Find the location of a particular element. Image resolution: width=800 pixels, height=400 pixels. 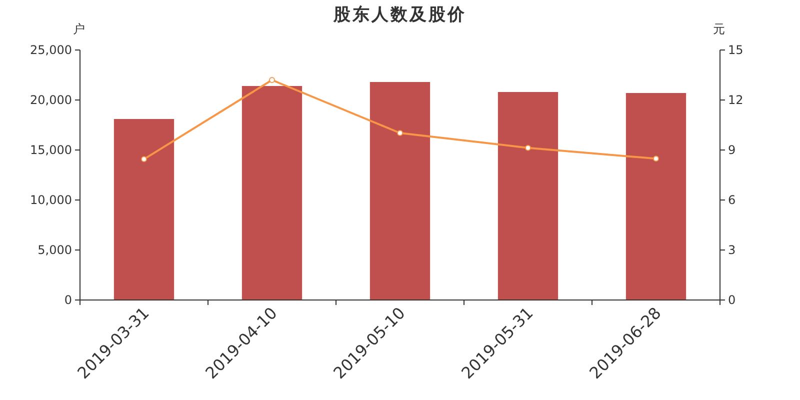

y2-tick-label: 12 is located at coordinates (736, 100).